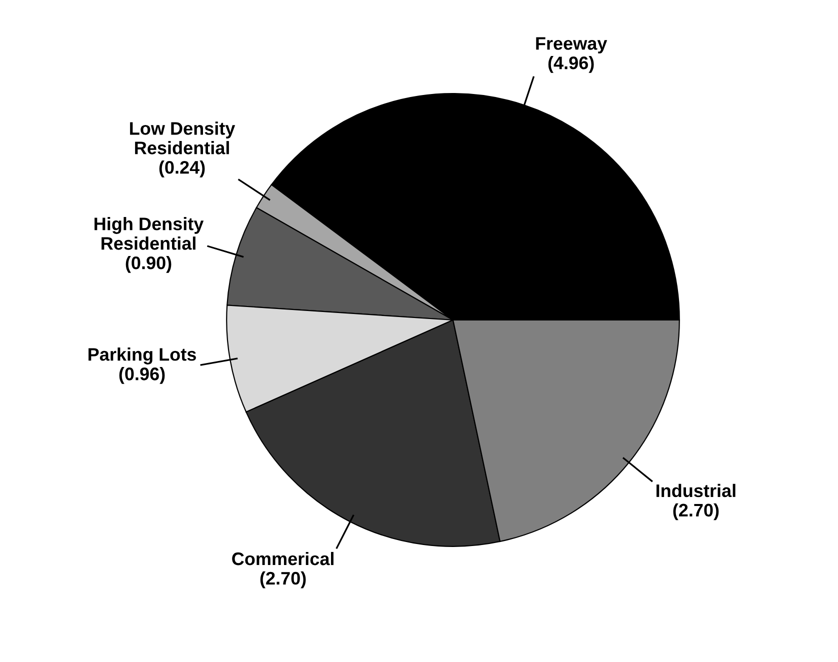 The height and width of the screenshot is (662, 838). I want to click on data-label: (0.90), so click(149, 264).